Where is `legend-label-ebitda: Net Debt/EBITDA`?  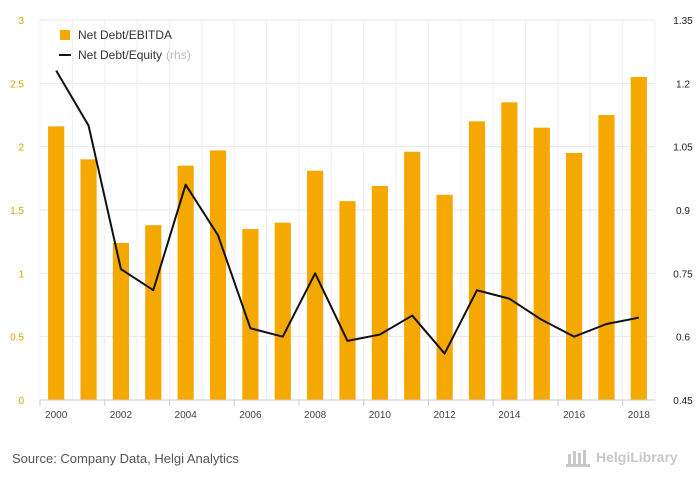 legend-label-ebitda: Net Debt/EBITDA is located at coordinates (125, 35).